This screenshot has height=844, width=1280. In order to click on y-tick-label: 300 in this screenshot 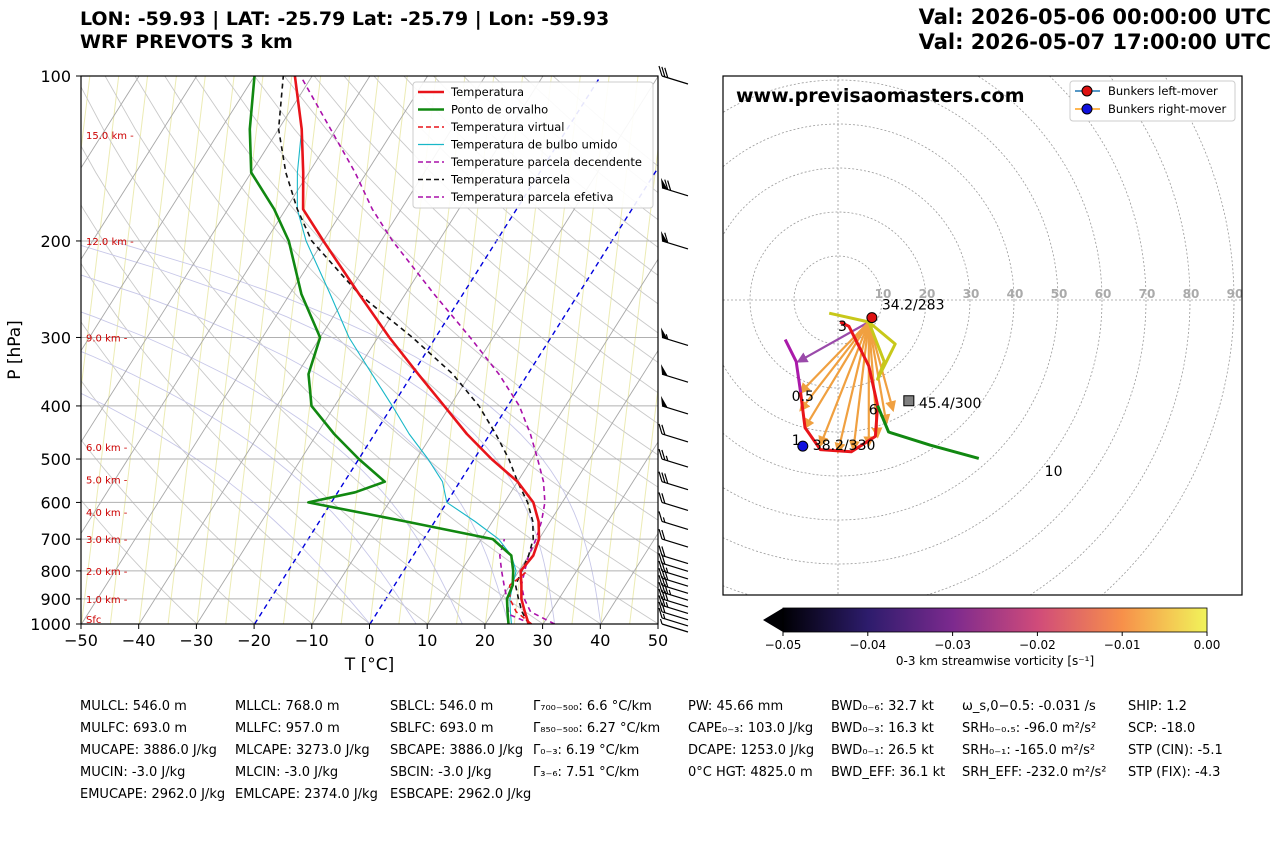, I will do `click(55, 337)`.